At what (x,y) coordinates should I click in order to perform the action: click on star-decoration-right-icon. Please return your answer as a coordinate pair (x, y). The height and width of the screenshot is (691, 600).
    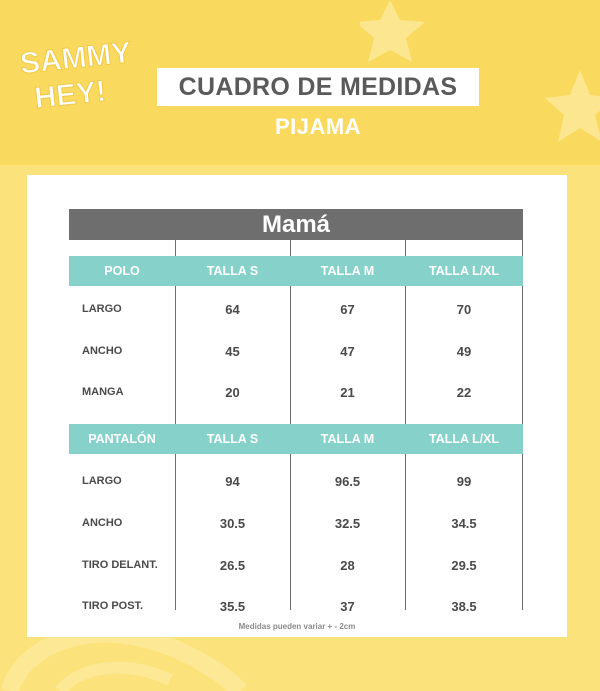
    Looking at the image, I should click on (572, 106).